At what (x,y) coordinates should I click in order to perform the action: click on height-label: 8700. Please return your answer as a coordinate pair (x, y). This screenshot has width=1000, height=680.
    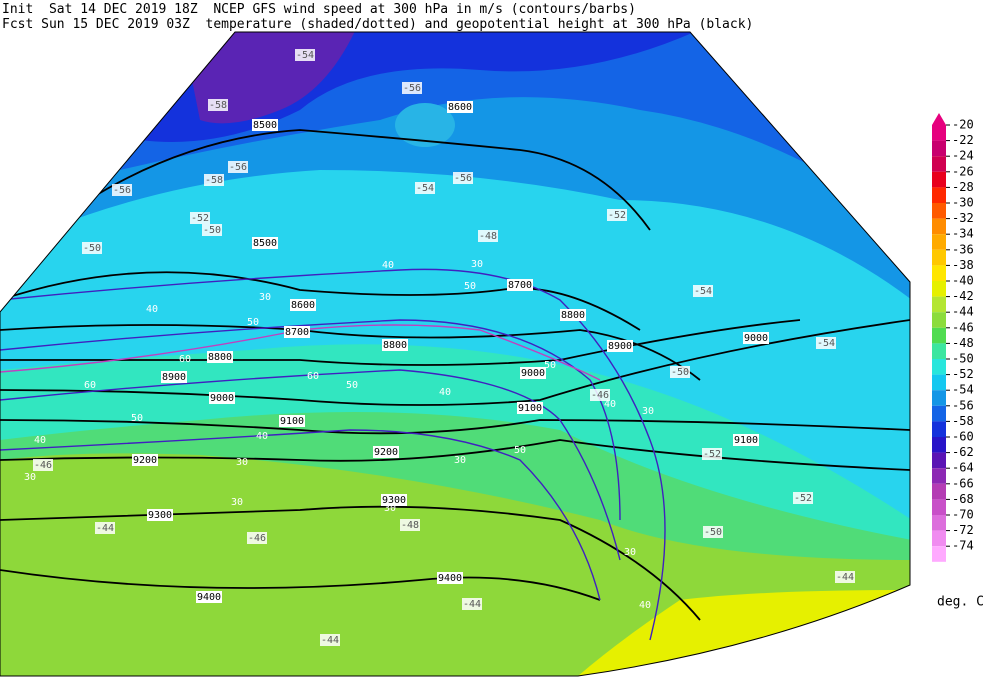
    Looking at the image, I should click on (297, 332).